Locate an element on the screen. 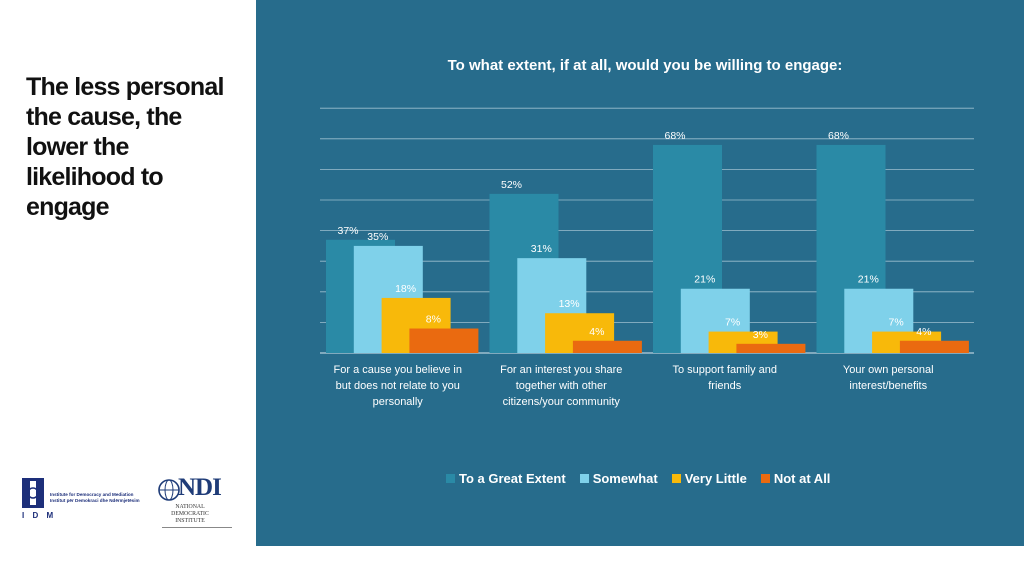  data-label: 31% is located at coordinates (541, 249).